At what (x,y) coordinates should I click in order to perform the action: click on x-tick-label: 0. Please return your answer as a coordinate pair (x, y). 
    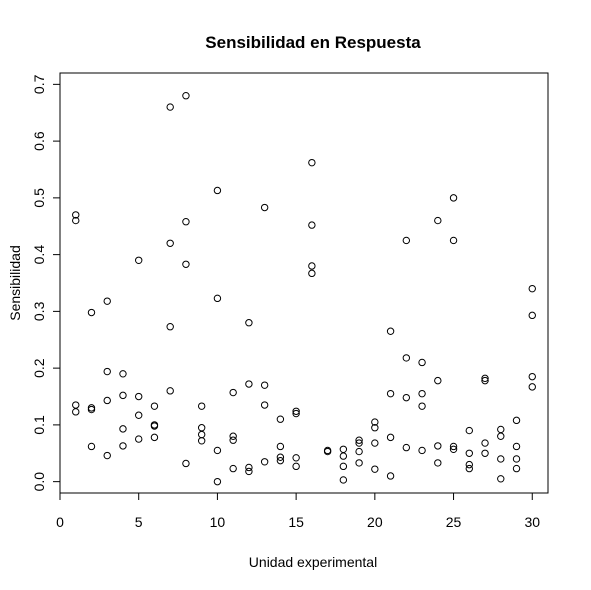
    Looking at the image, I should click on (60, 522).